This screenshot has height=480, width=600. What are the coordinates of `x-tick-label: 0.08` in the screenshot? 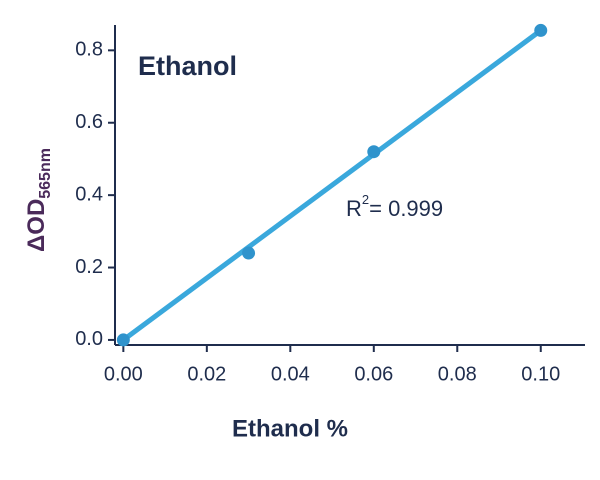 It's located at (457, 374).